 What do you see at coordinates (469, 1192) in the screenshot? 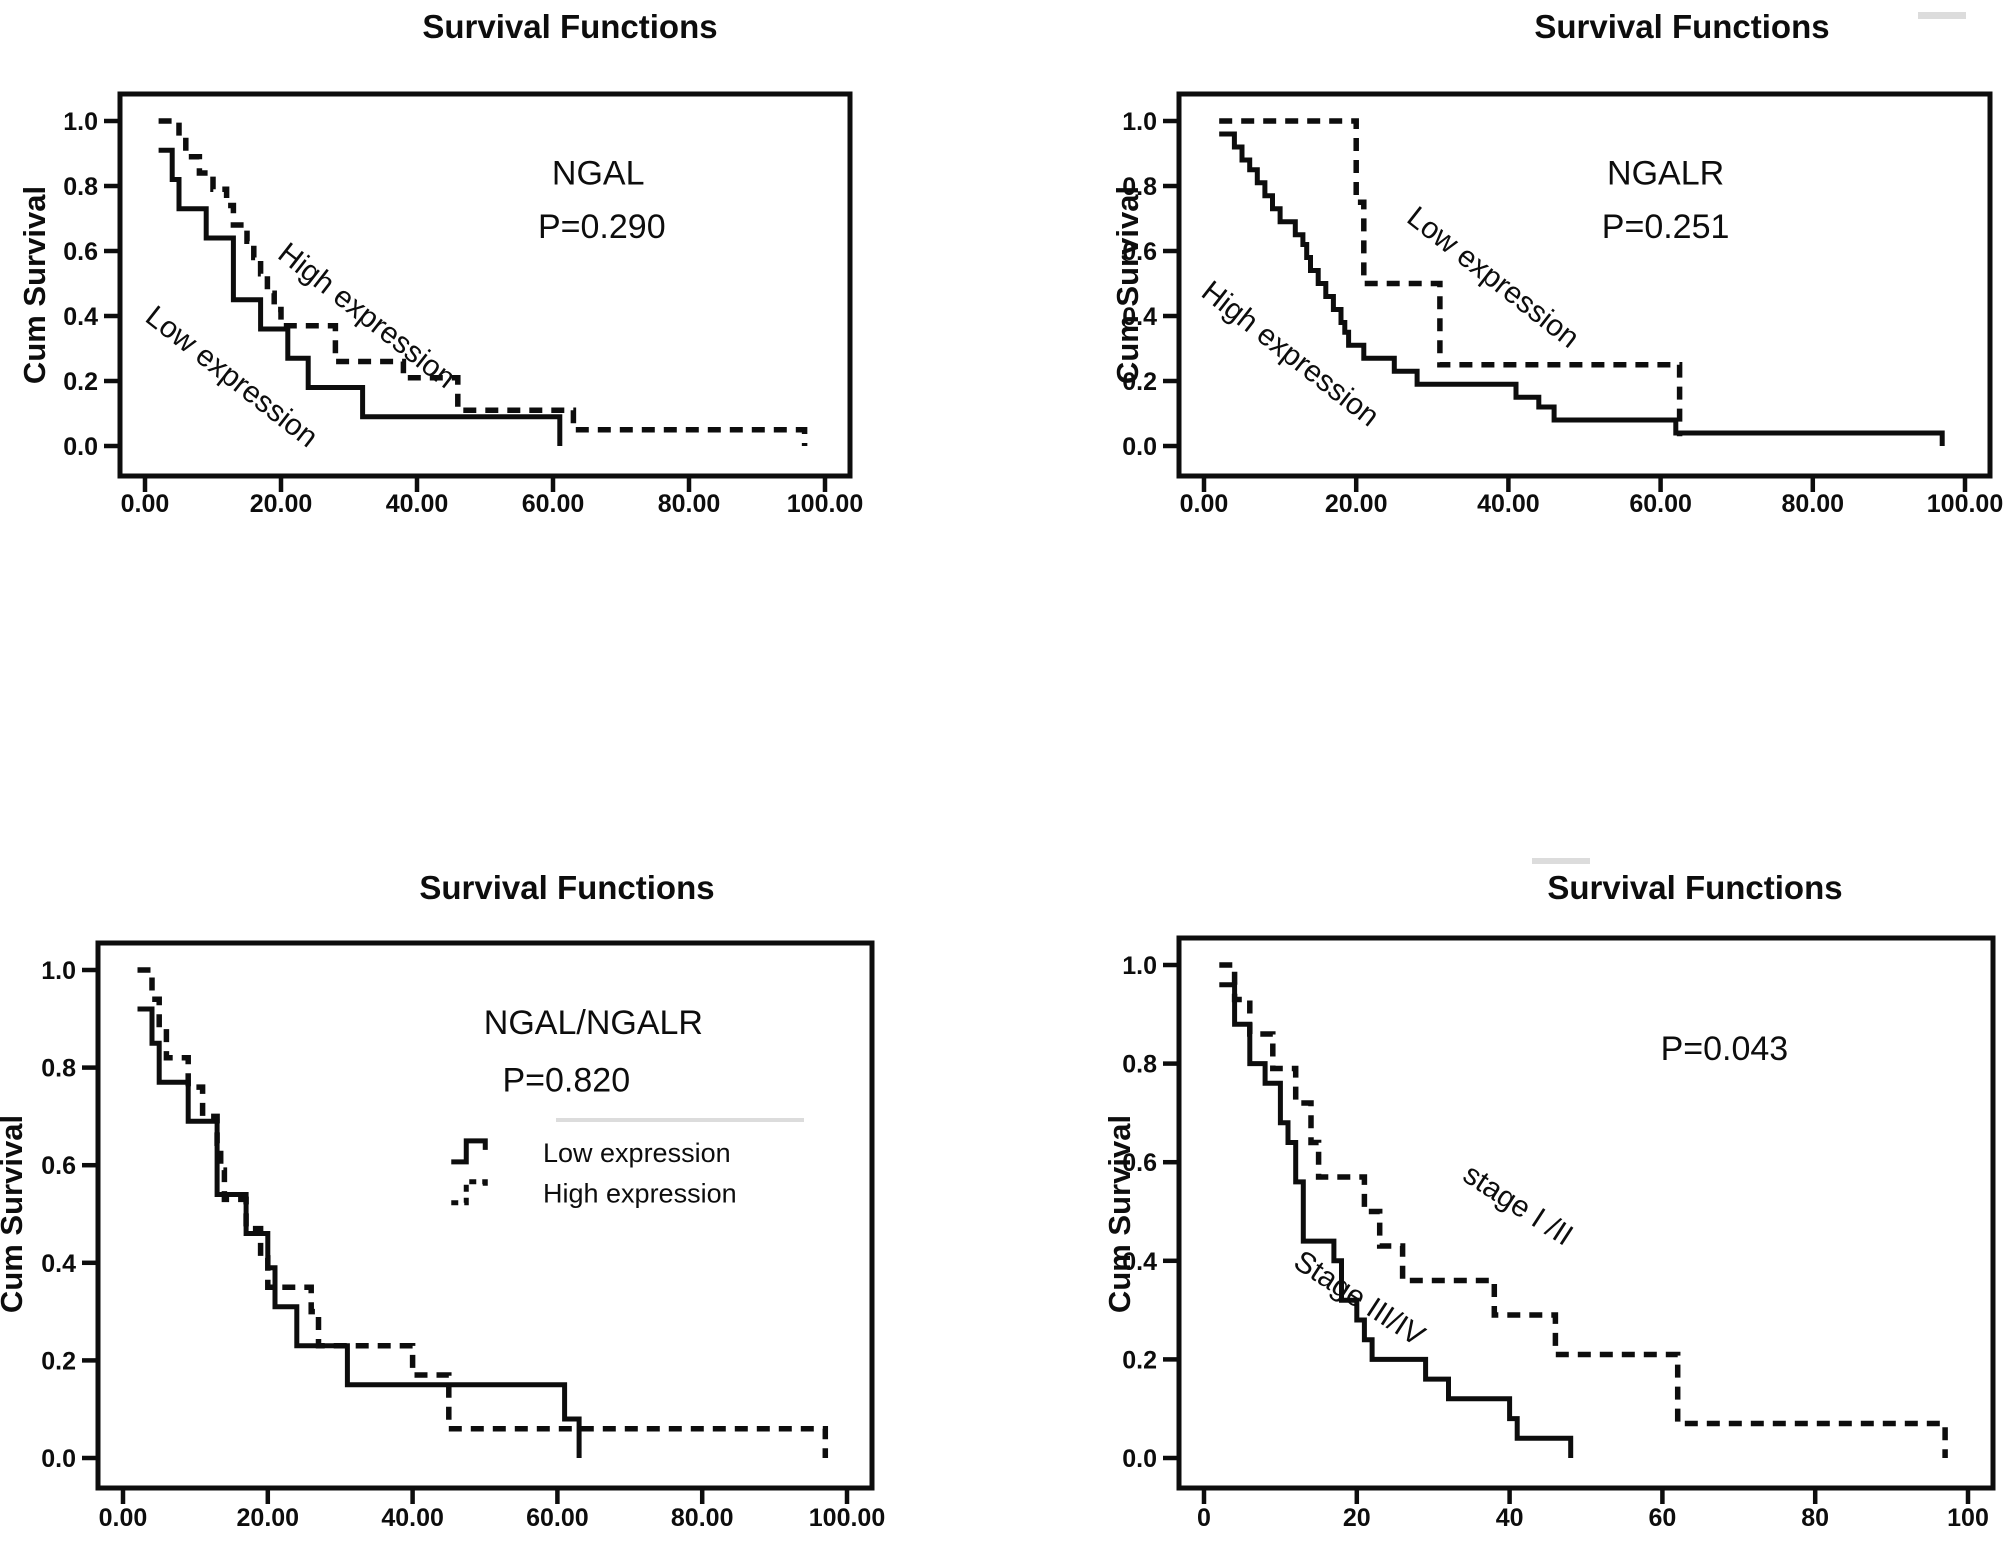
I see `legend-dashed-line-icon` at bounding box center [469, 1192].